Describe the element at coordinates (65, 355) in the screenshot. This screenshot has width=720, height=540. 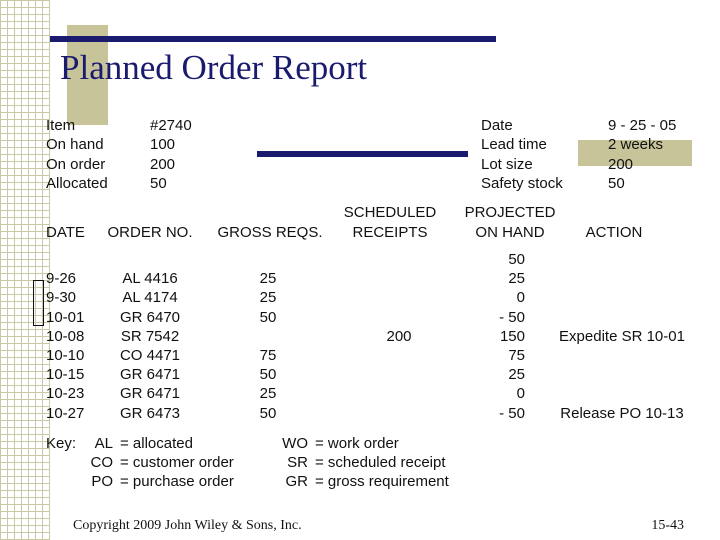
I see `table-cell: 10-10` at that location.